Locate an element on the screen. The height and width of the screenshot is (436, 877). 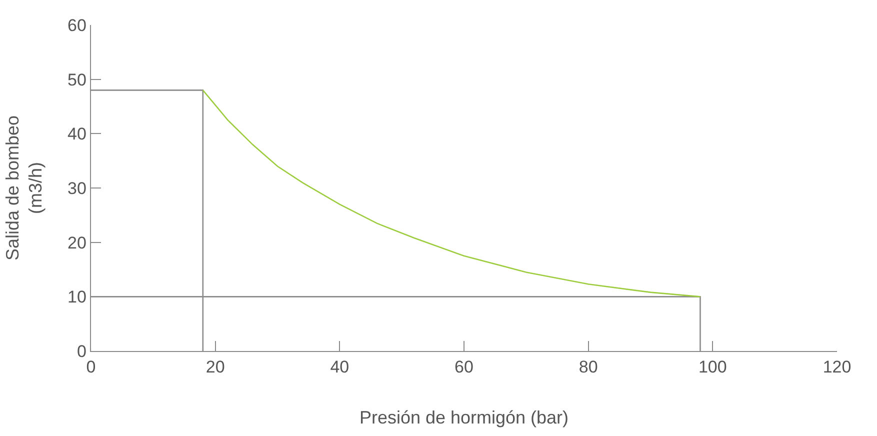
y-tick-label: 50 is located at coordinates (77, 80).